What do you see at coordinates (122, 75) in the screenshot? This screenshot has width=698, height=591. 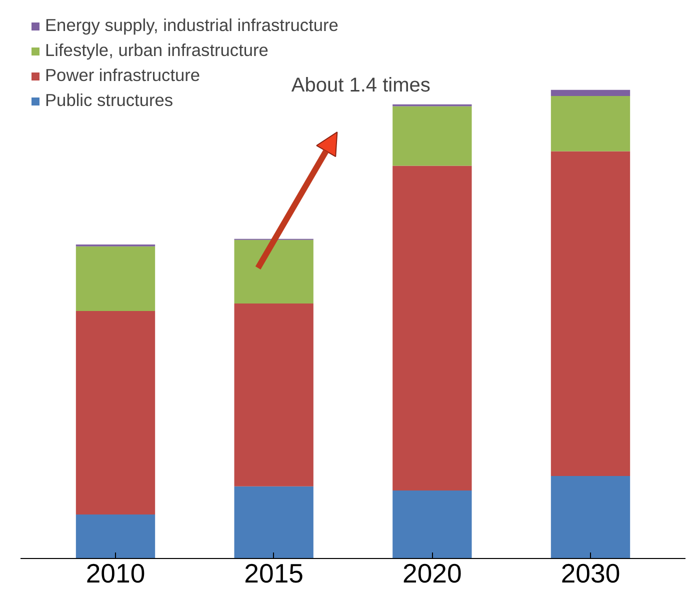 I see `legend-label: Power infrastructure` at bounding box center [122, 75].